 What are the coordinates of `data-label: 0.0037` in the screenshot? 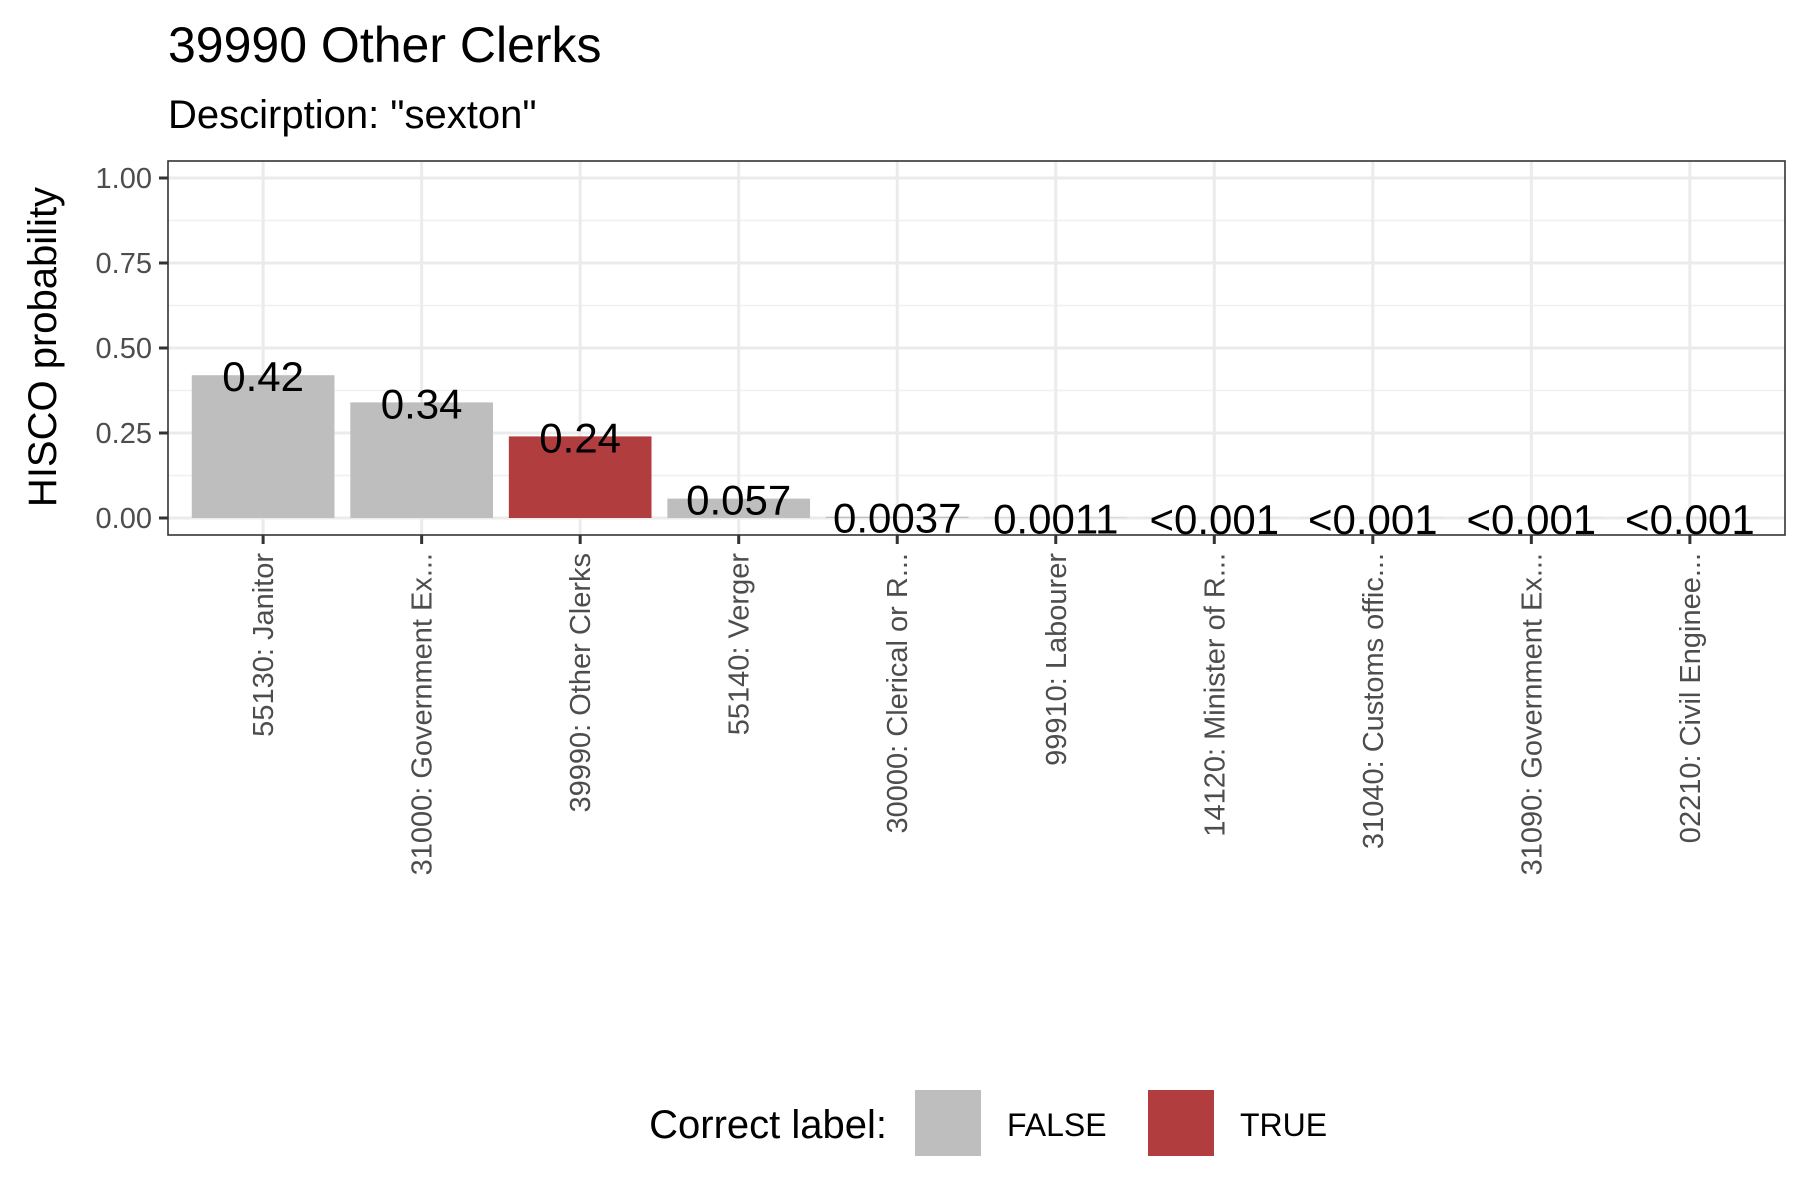 It's located at (897, 518).